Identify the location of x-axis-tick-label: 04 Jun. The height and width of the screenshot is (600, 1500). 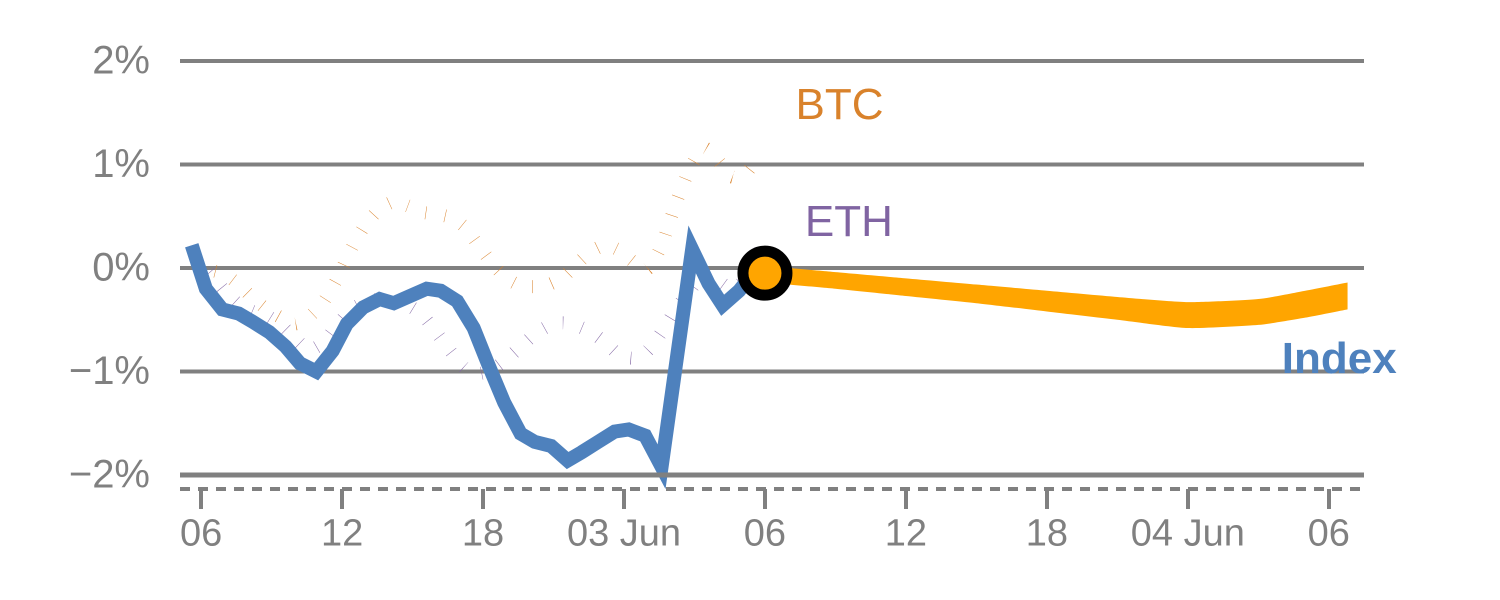
(1188, 533).